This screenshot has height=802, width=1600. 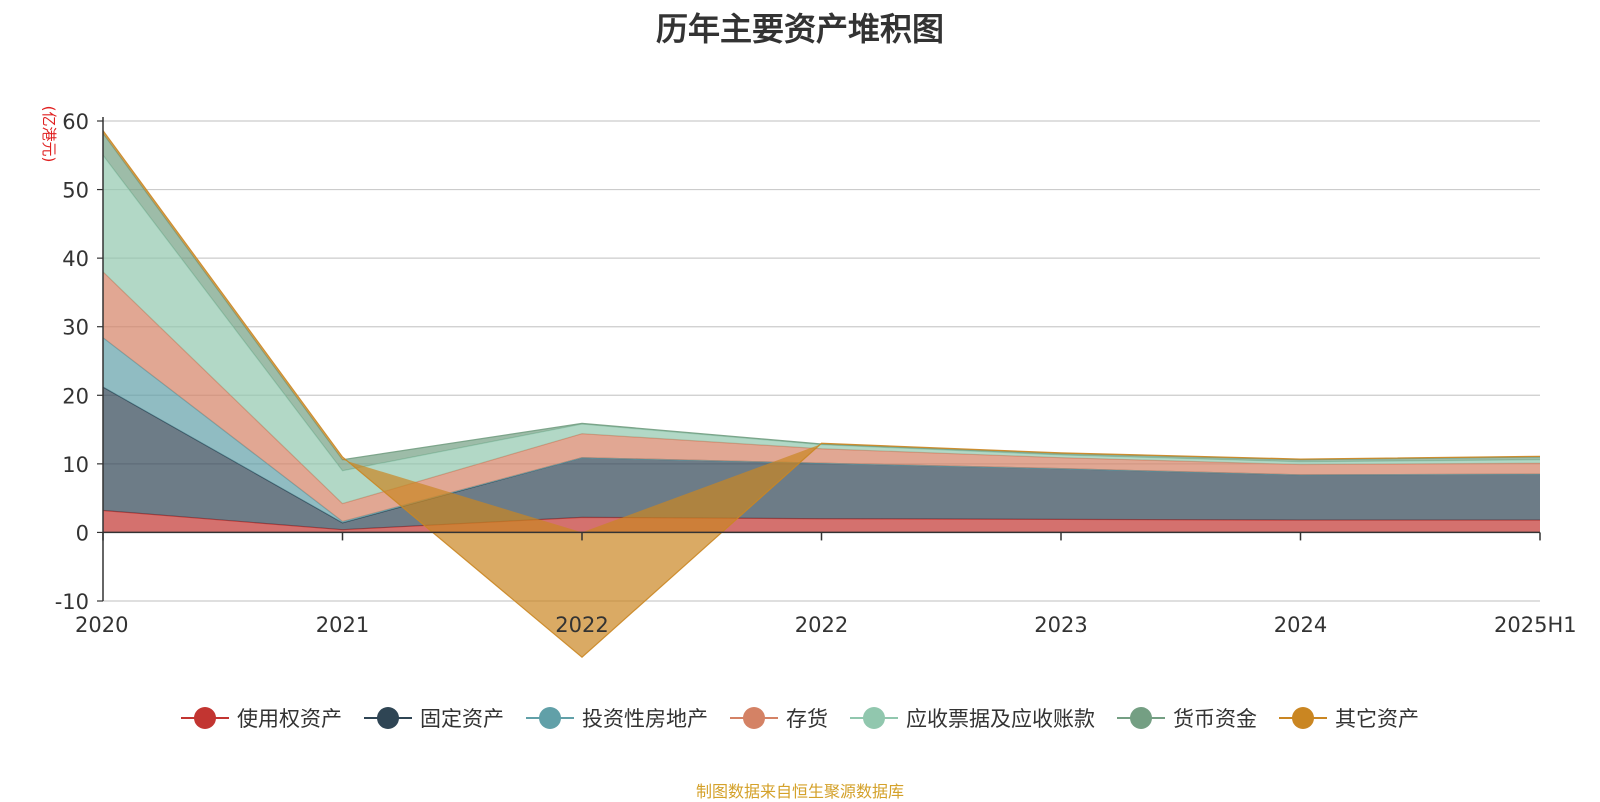 What do you see at coordinates (645, 719) in the screenshot?
I see `legend-label: 投资性房地产` at bounding box center [645, 719].